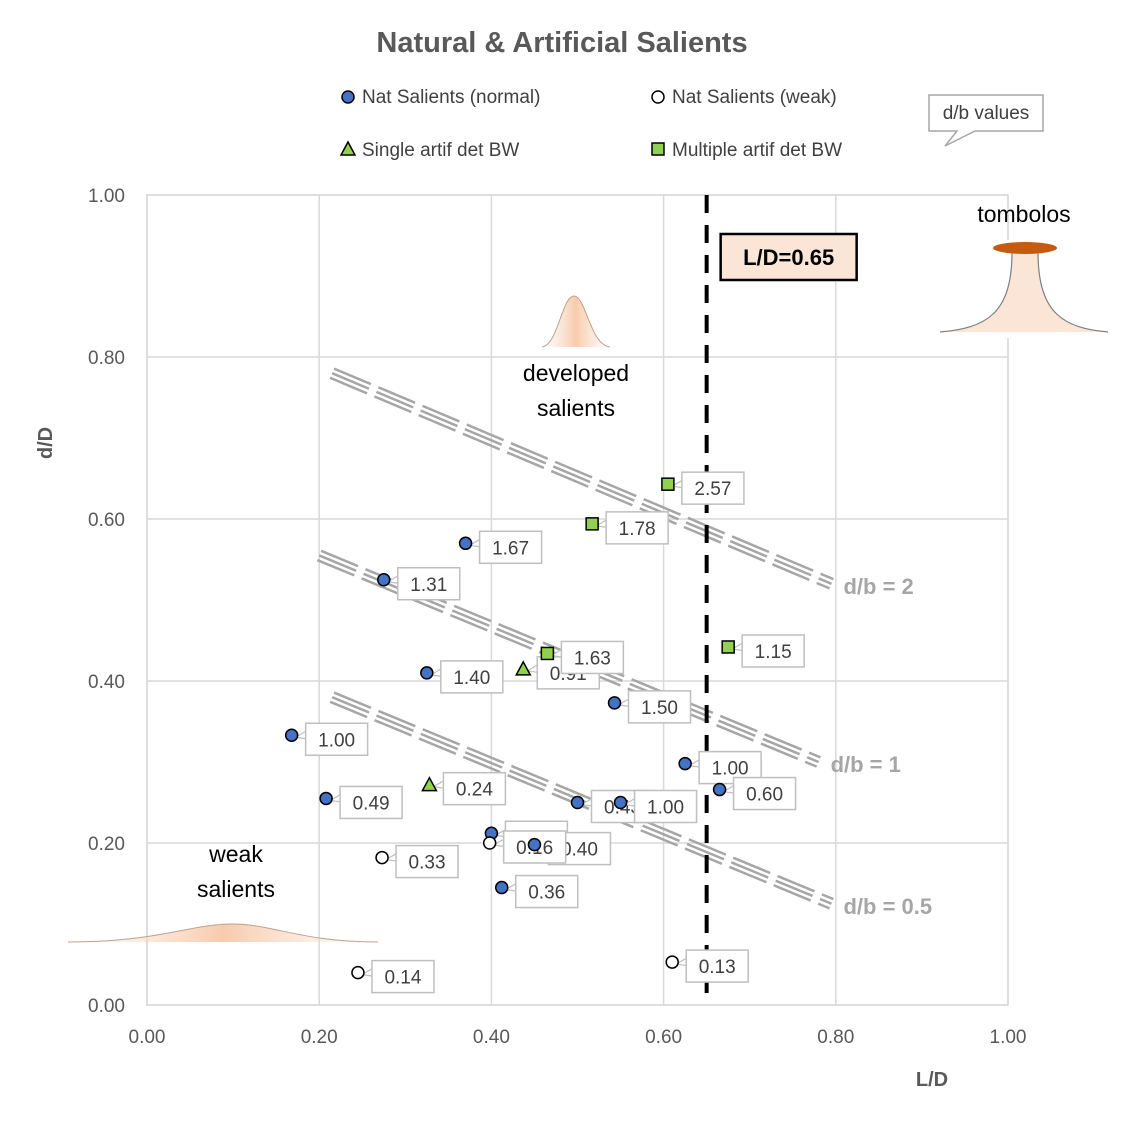  Describe the element at coordinates (474, 790) in the screenshot. I see `data-label: 0.24` at that location.